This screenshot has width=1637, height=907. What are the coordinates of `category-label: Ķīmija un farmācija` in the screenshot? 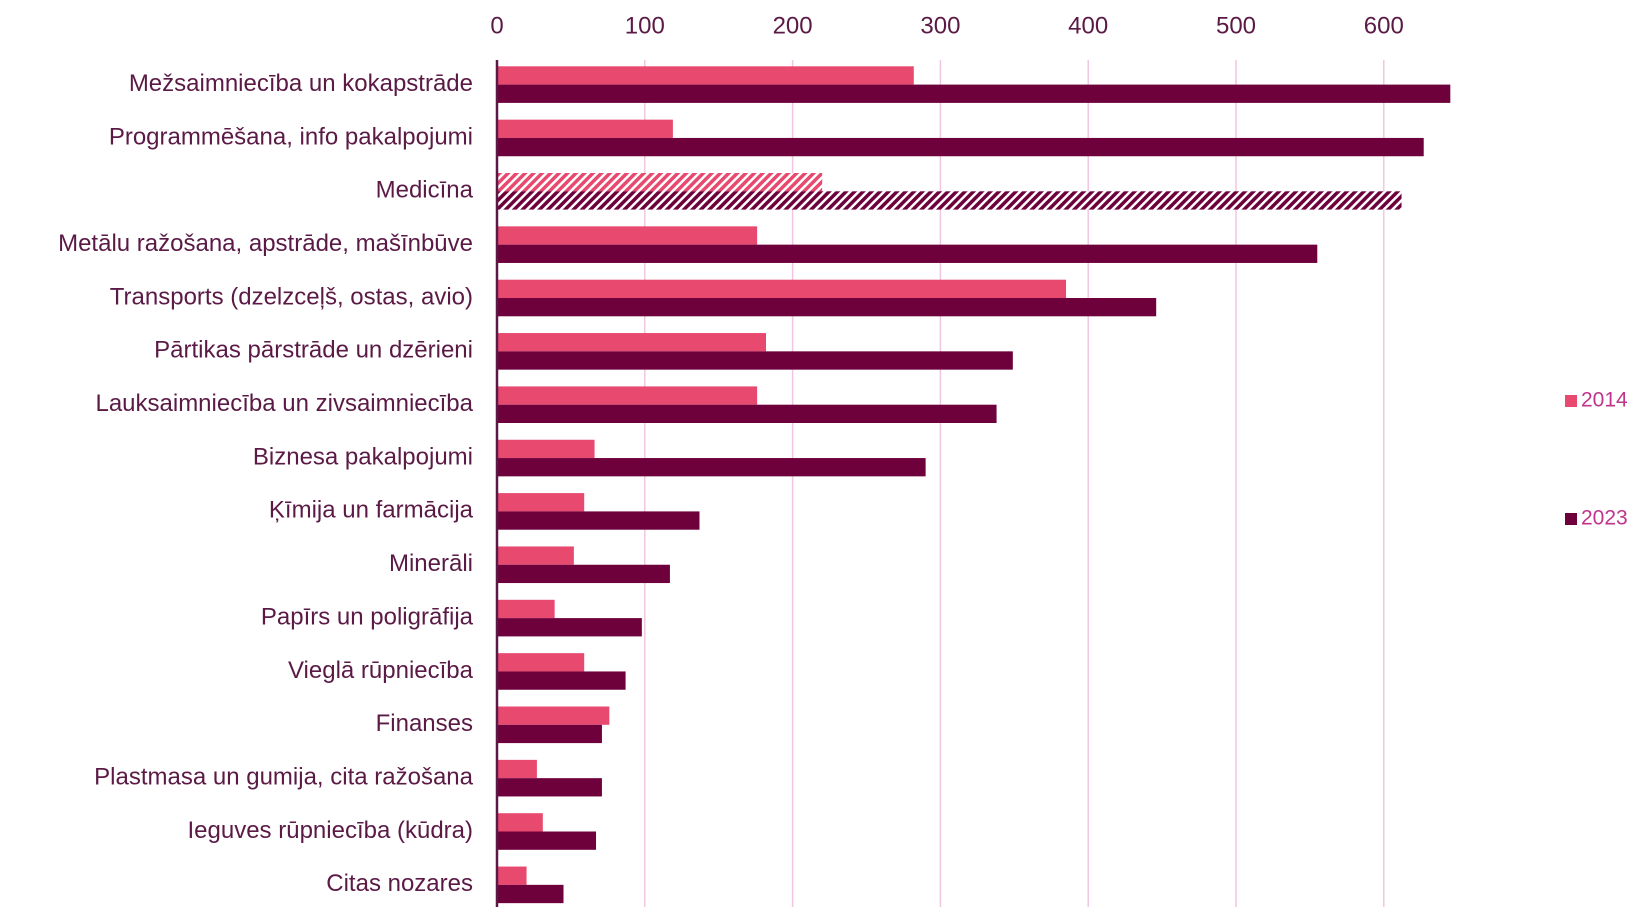 It's located at (371, 510).